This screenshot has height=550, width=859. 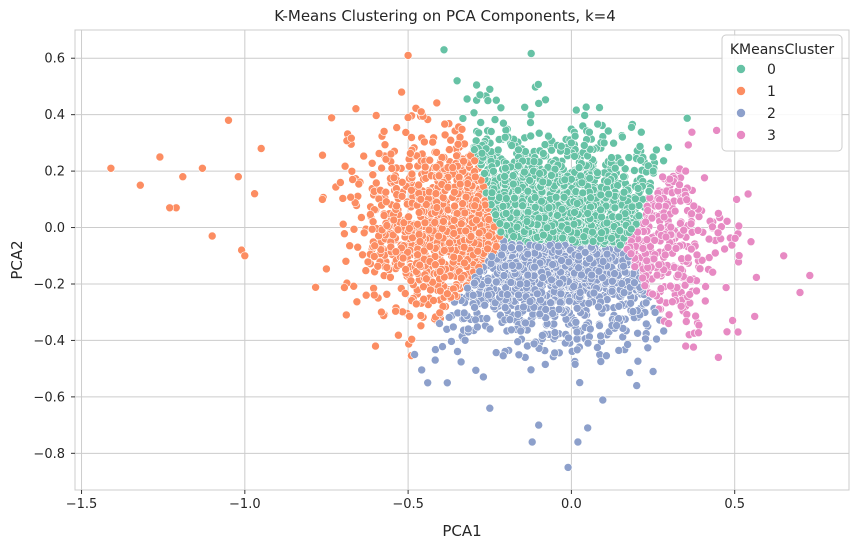 What do you see at coordinates (782, 50) in the screenshot?
I see `legend-title: KMeansCluster` at bounding box center [782, 50].